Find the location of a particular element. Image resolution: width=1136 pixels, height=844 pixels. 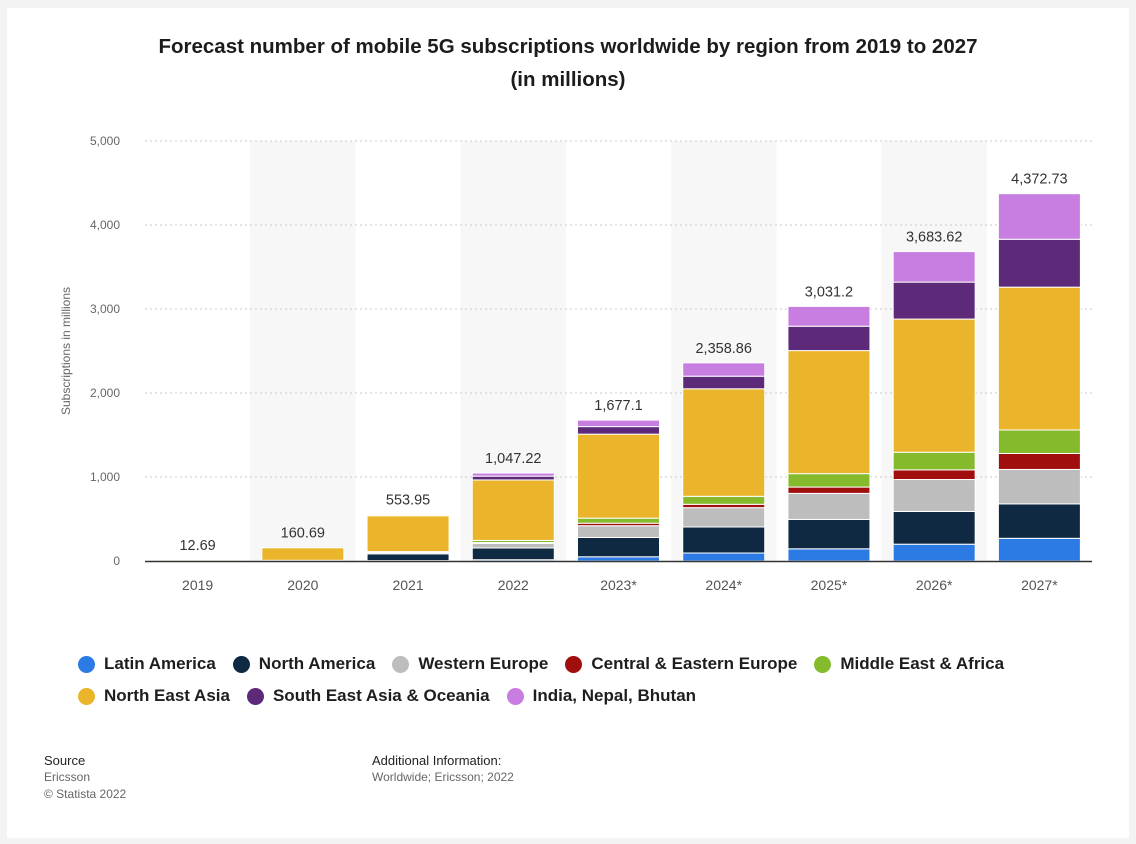

copyright-text: © Statista 2022 is located at coordinates (85, 794).